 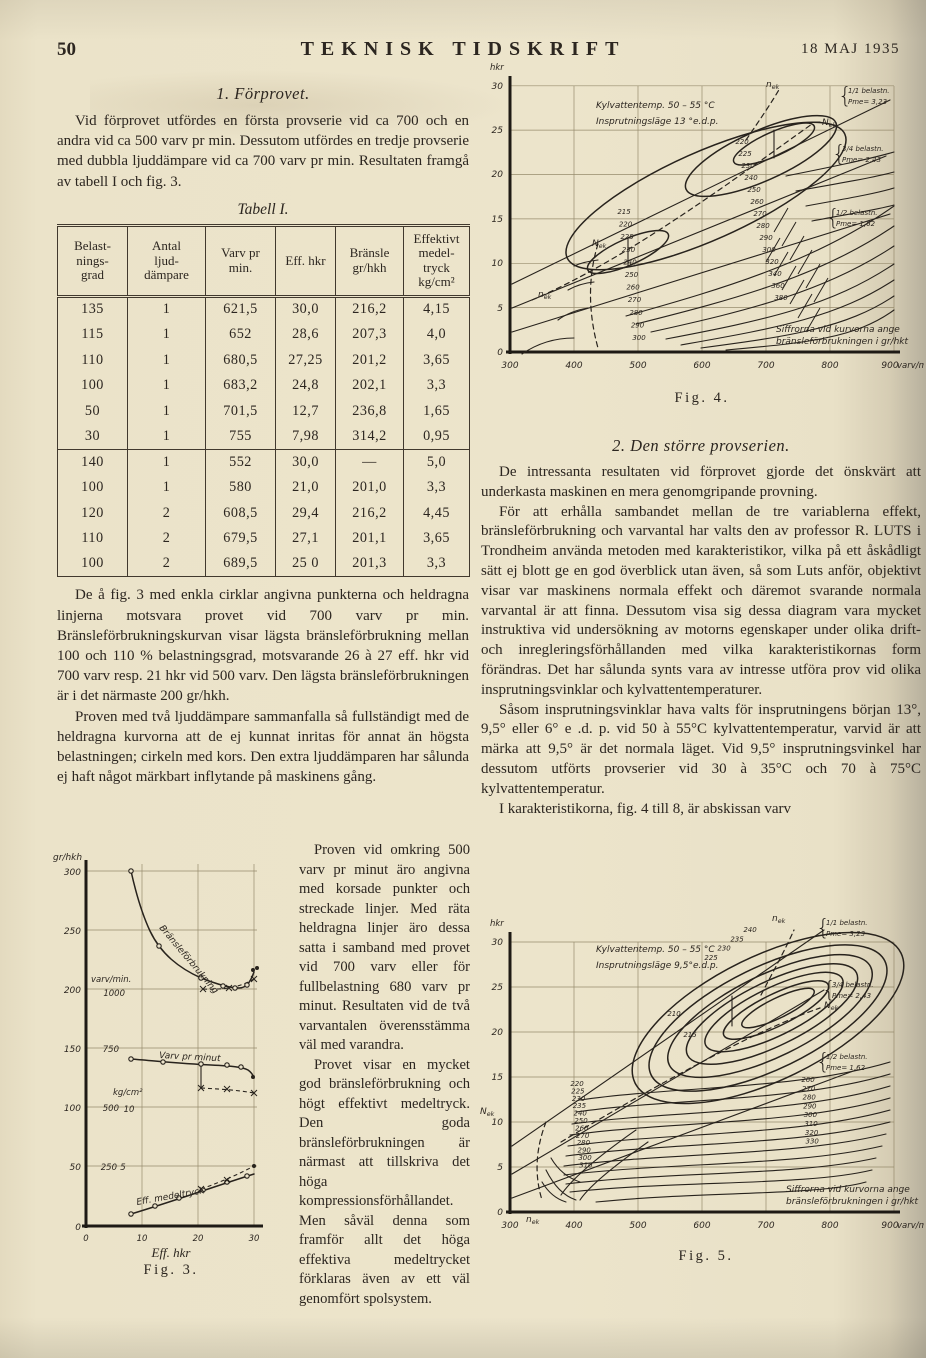 I want to click on figure-label: 380, so click(x=781, y=298).